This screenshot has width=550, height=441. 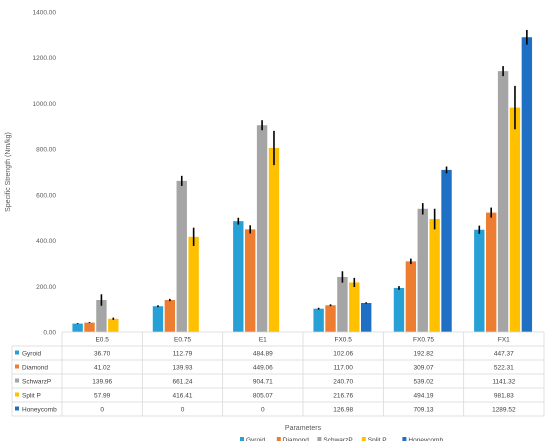 What do you see at coordinates (36, 382) in the screenshot?
I see `table-series-name: SchwarzP` at bounding box center [36, 382].